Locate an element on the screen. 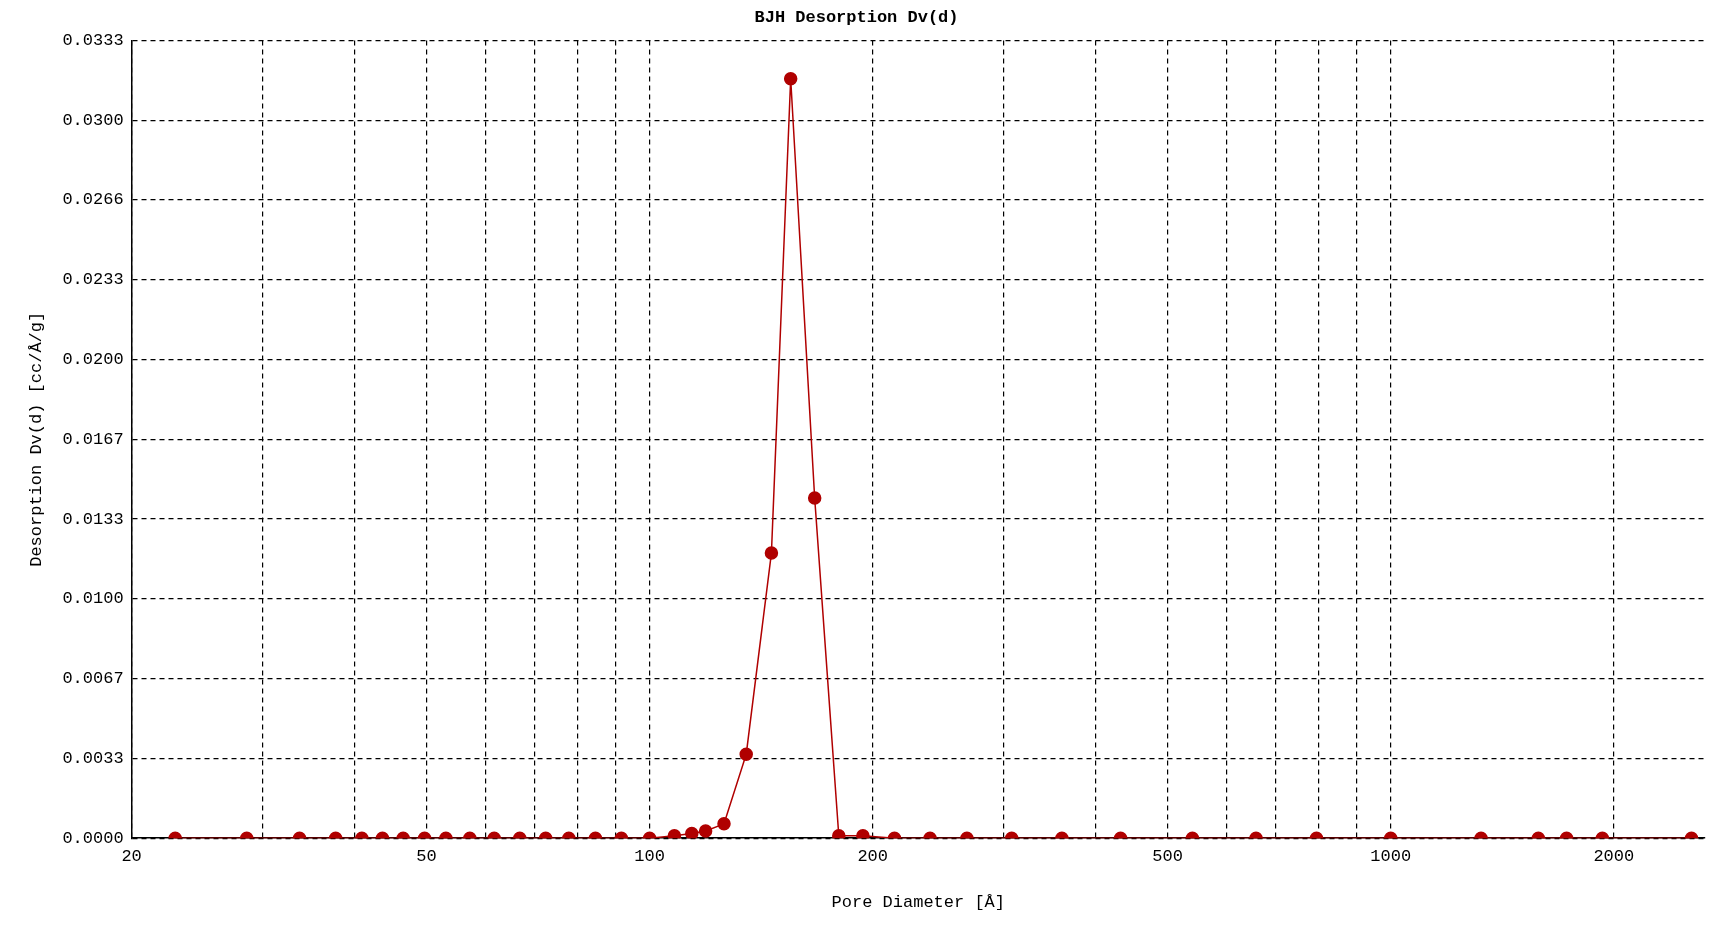 The height and width of the screenshot is (927, 1715). y-tick-label: 0.0300 is located at coordinates (93, 120).